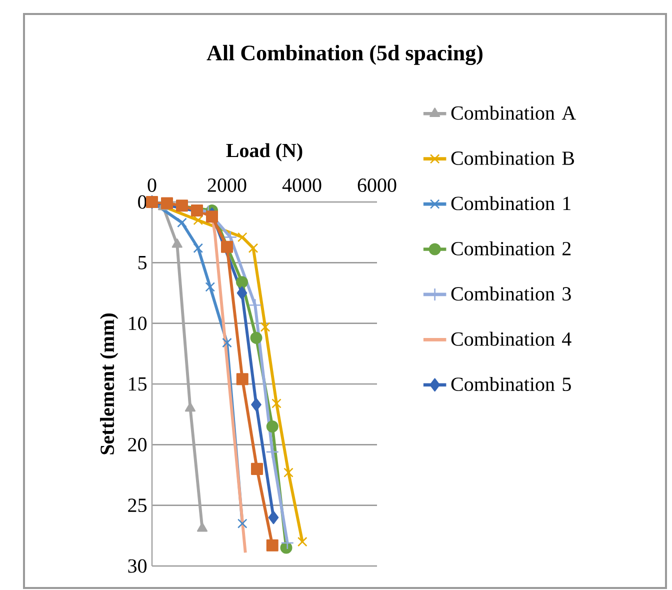 This screenshot has height=590, width=672. I want to click on legend-label: Combination 2, so click(511, 248).